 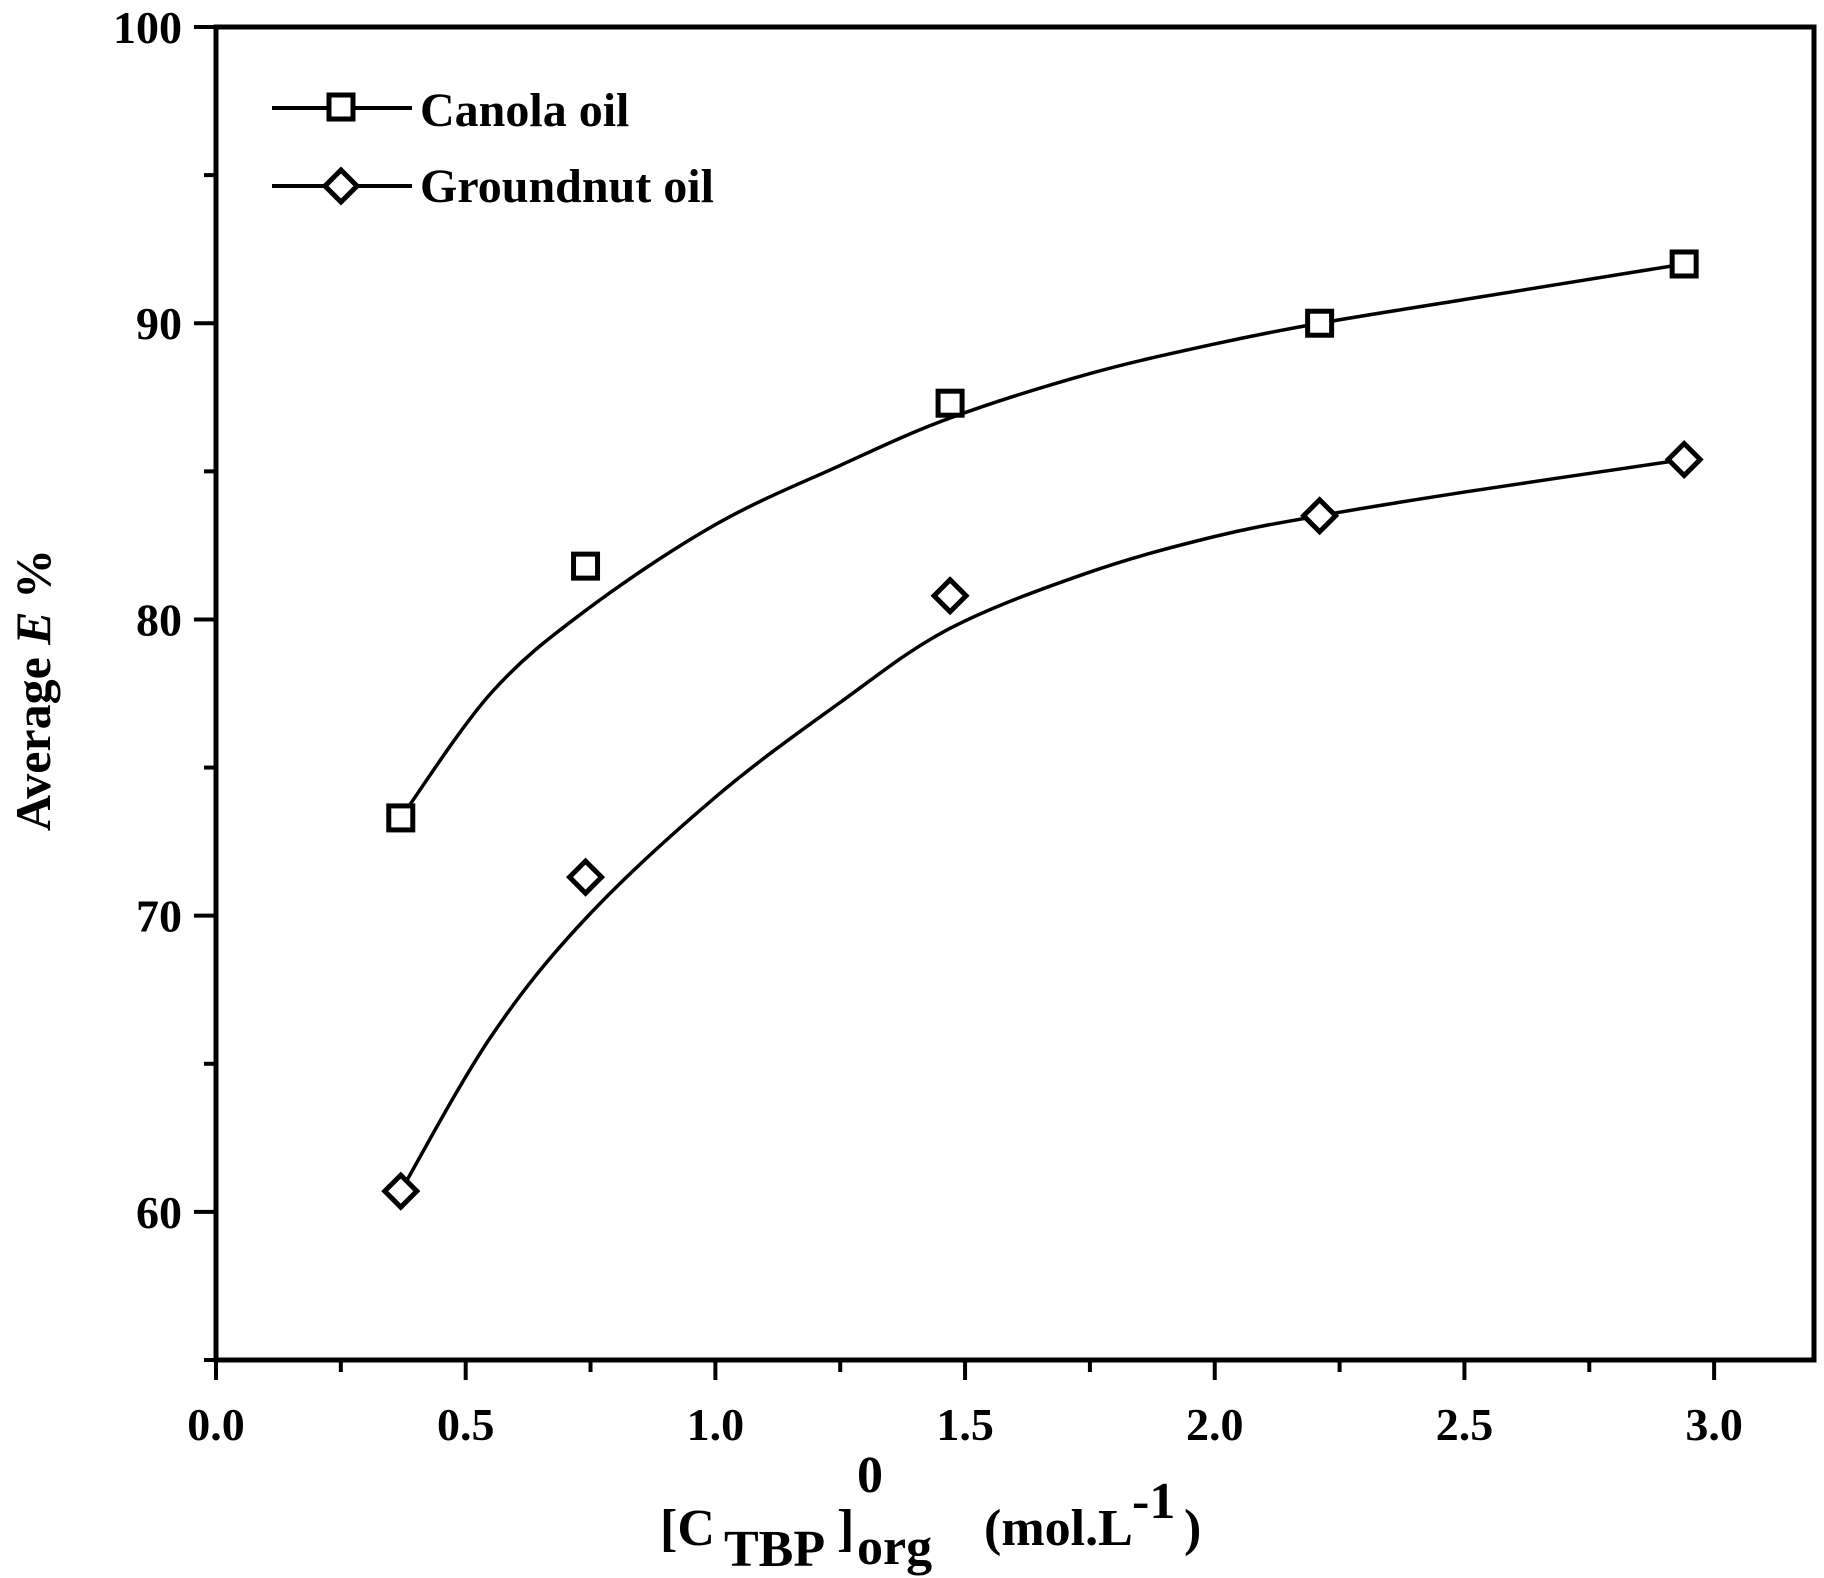 I want to click on y-tick-label: 90, so click(x=159, y=323).